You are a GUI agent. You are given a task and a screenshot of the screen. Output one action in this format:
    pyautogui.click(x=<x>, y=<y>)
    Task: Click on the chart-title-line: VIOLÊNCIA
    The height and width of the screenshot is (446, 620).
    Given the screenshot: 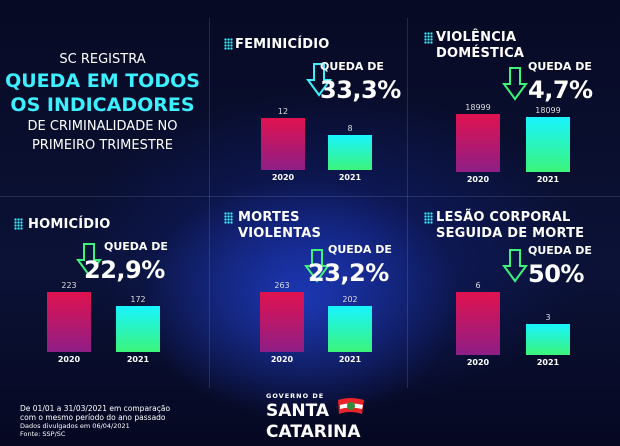 What is the action you would take?
    pyautogui.click(x=476, y=37)
    